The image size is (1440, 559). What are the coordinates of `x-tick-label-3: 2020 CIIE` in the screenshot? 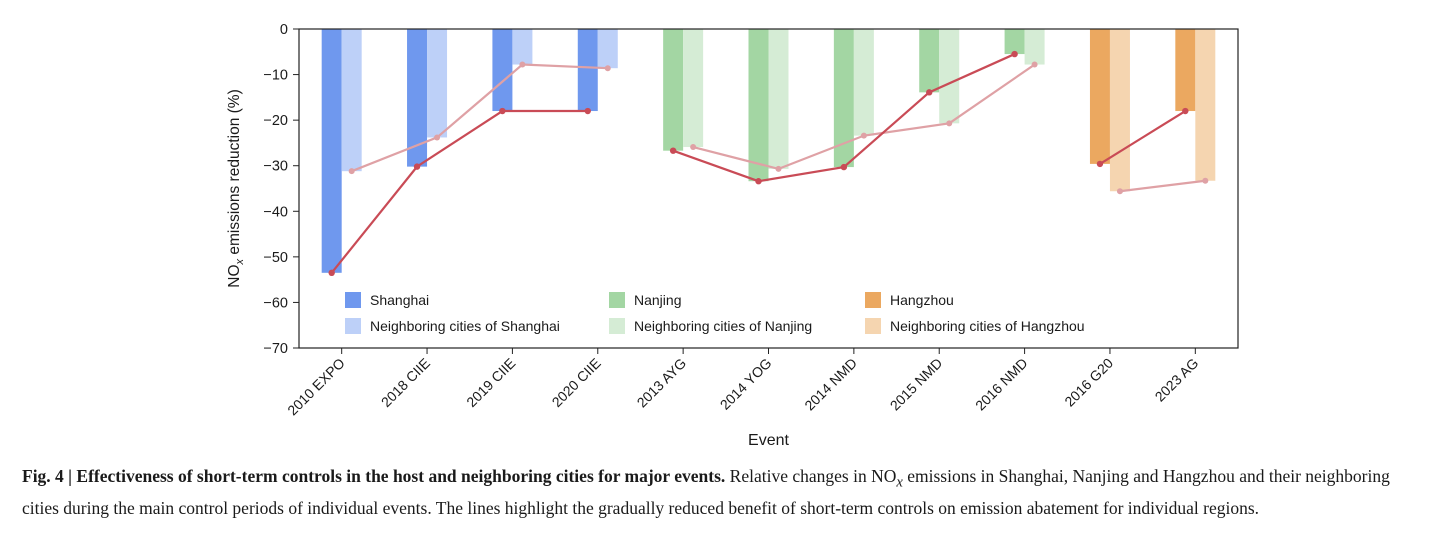 It's located at (576, 382).